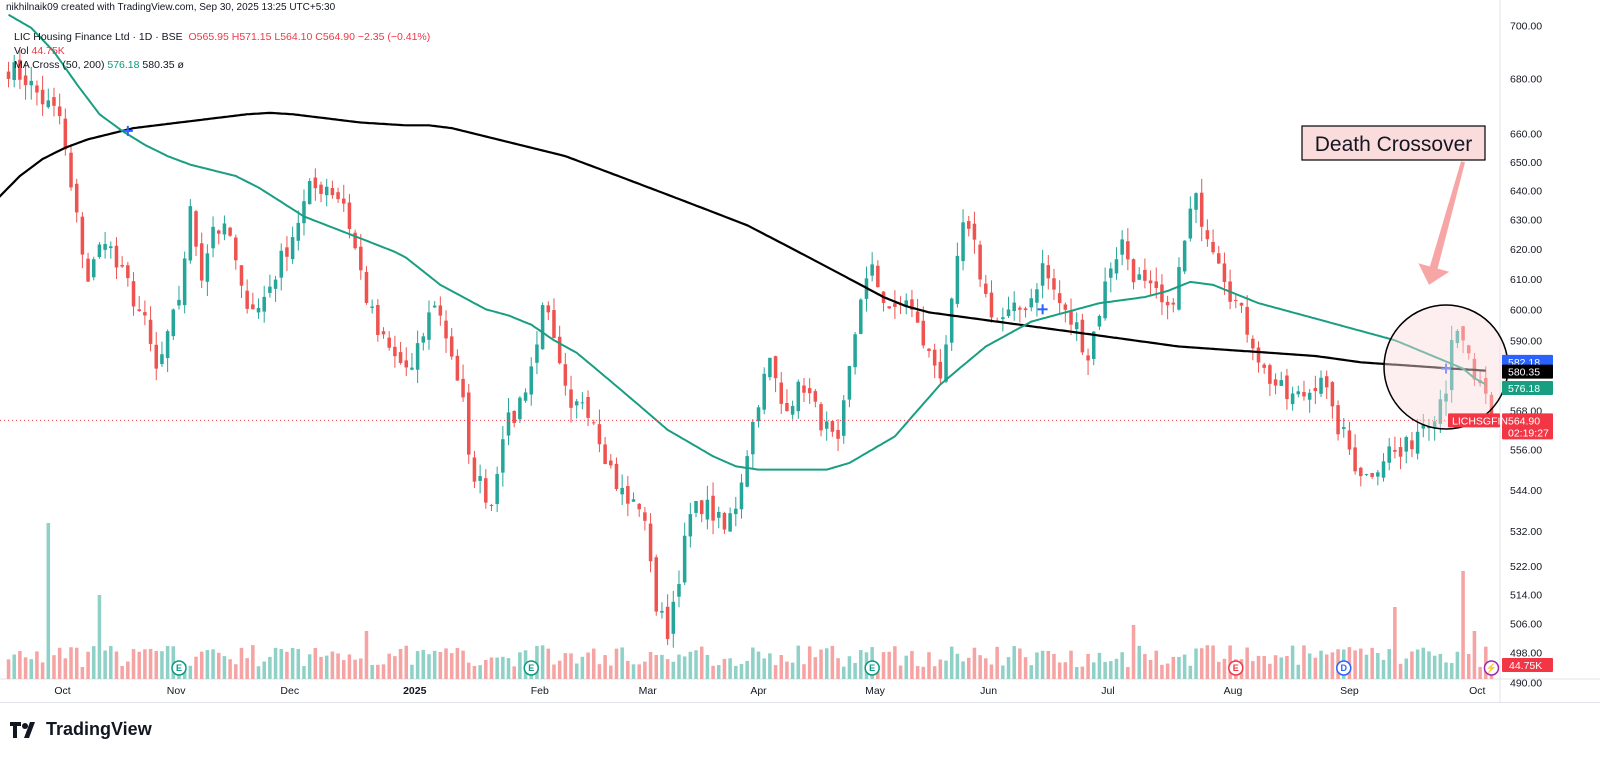 This screenshot has width=1600, height=771. Describe the element at coordinates (180, 65) in the screenshot. I see `ma-settings-icon: ø` at that location.